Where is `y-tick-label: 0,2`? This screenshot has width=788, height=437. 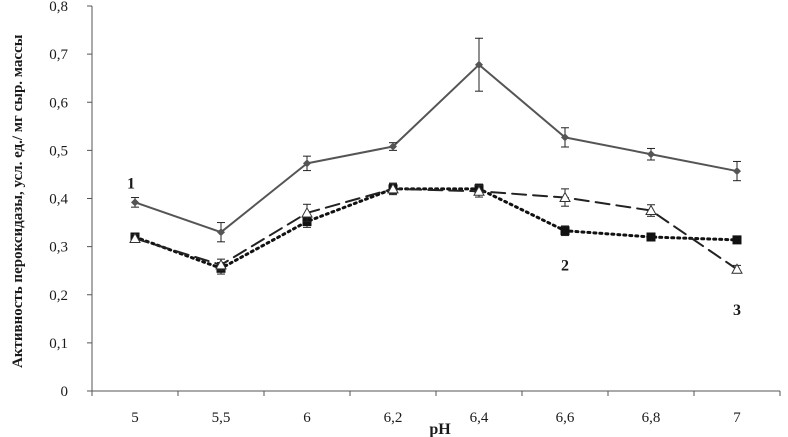 y-tick-label: 0,2 is located at coordinates (58, 296).